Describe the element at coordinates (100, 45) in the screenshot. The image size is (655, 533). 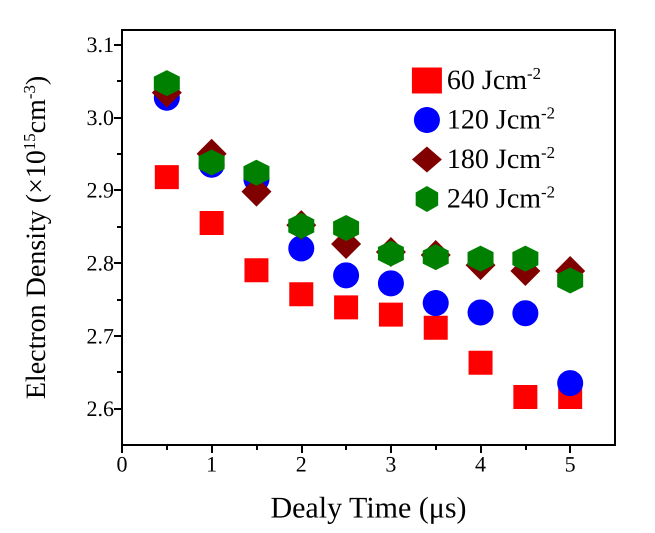
I see `y-tick-label: 3.1` at that location.